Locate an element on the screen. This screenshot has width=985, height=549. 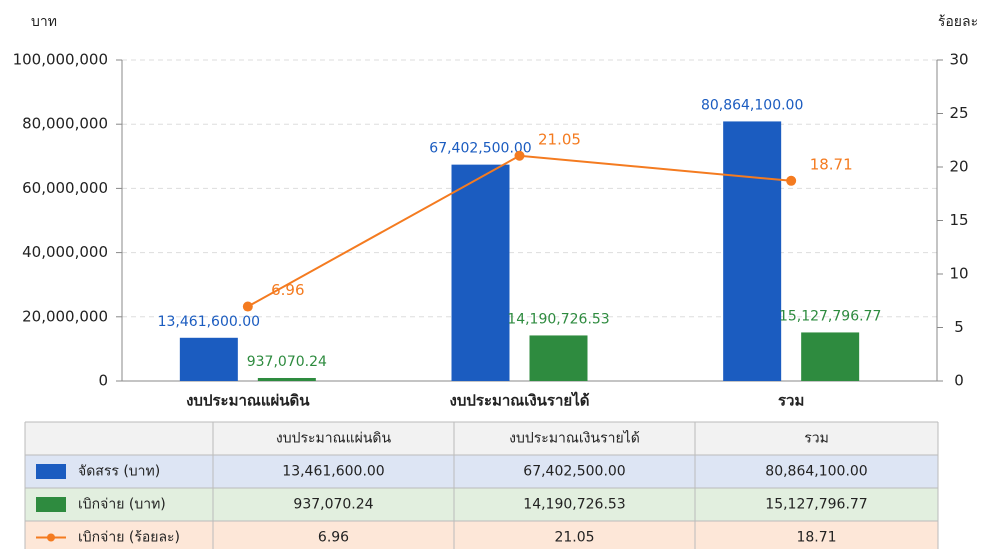
table-header-bg is located at coordinates (481, 438).